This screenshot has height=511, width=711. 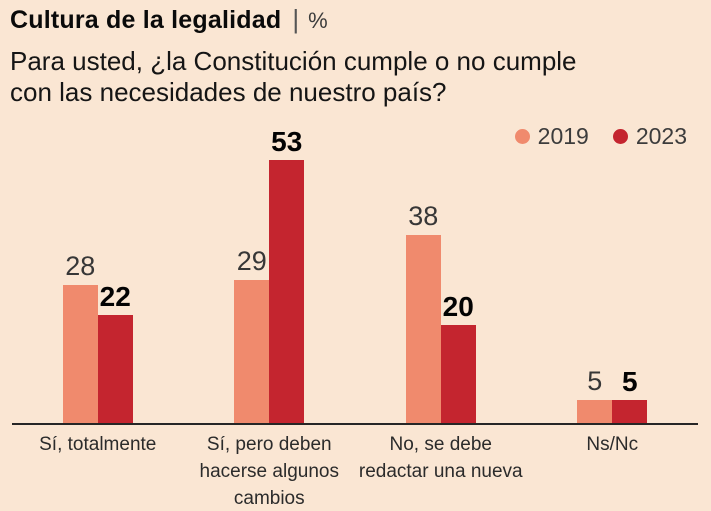 I want to click on category-label: Sí, totalmente, so click(x=98, y=444).